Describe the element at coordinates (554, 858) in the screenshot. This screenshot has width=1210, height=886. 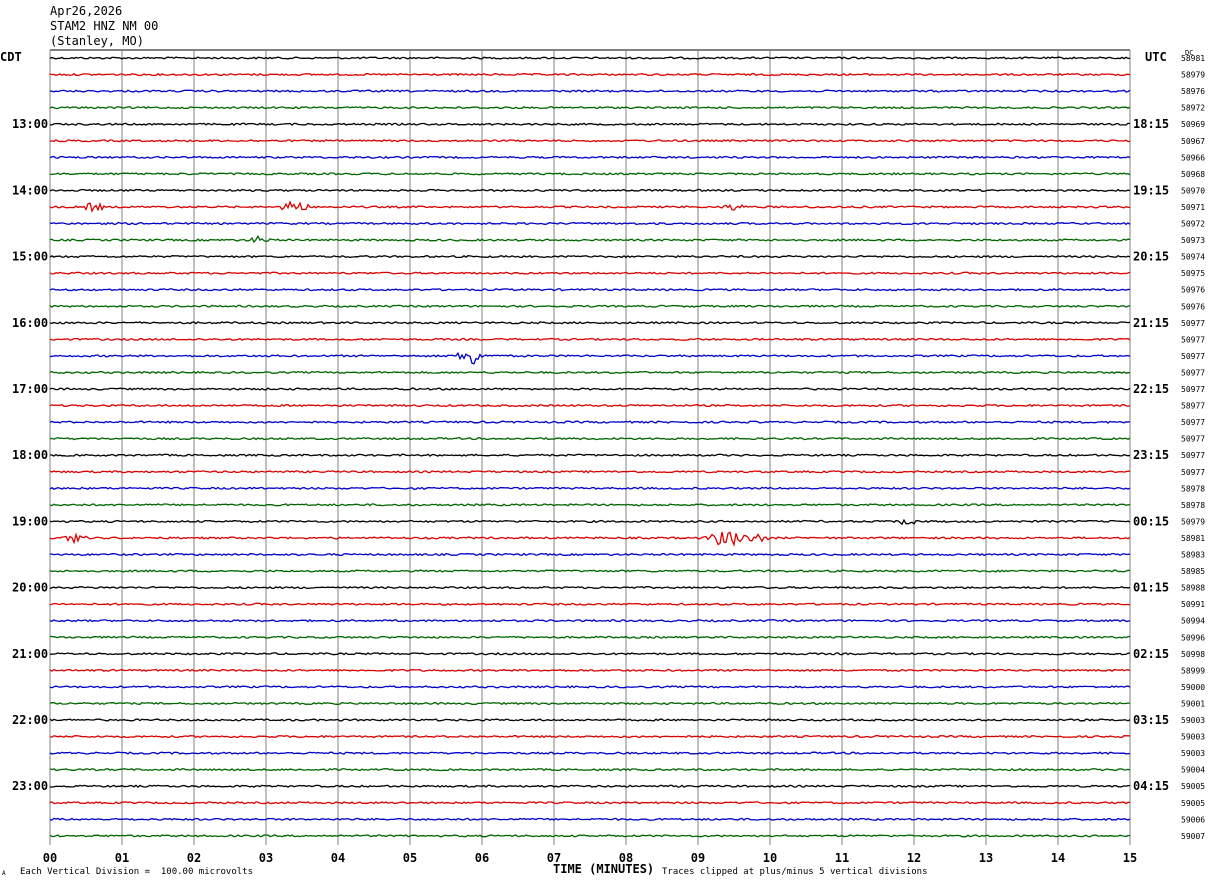
I see `x-tick-label: 07` at that location.